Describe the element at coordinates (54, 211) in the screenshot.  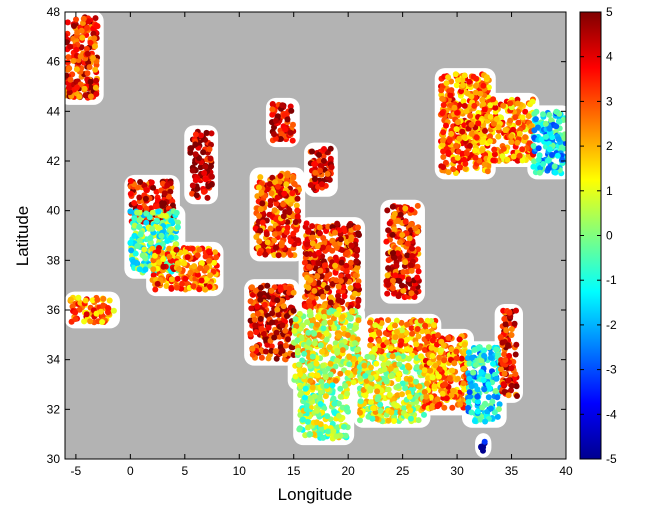
I see `y-tick-label: 40` at that location.